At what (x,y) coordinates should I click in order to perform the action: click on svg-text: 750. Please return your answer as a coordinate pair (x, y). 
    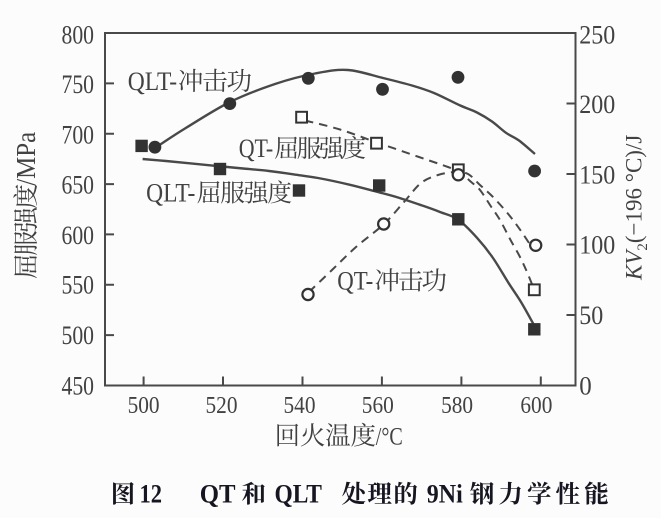
    Looking at the image, I should click on (78, 84).